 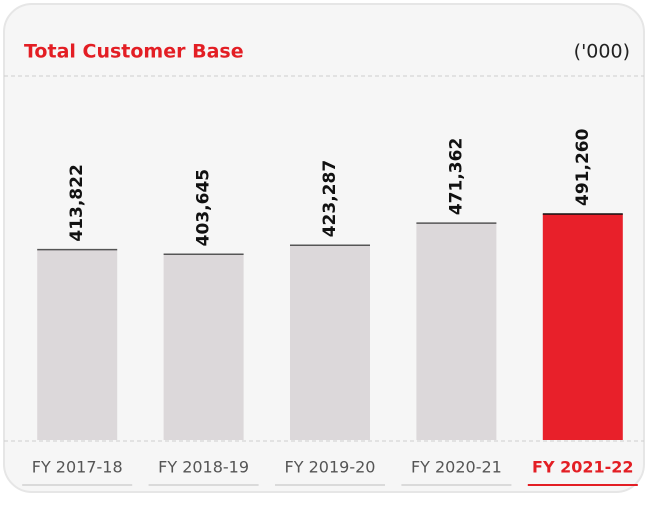 I want to click on x-tick-label: FY 2017-18, so click(x=77, y=467).